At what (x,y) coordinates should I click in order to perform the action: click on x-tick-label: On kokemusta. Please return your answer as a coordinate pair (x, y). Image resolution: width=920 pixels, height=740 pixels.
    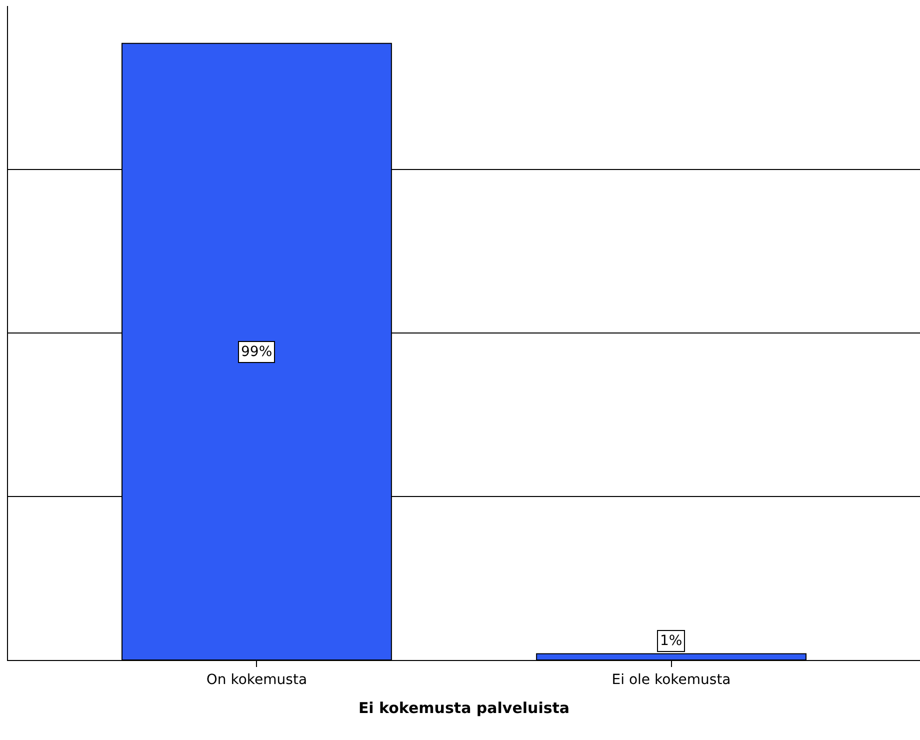
    Looking at the image, I should click on (257, 680).